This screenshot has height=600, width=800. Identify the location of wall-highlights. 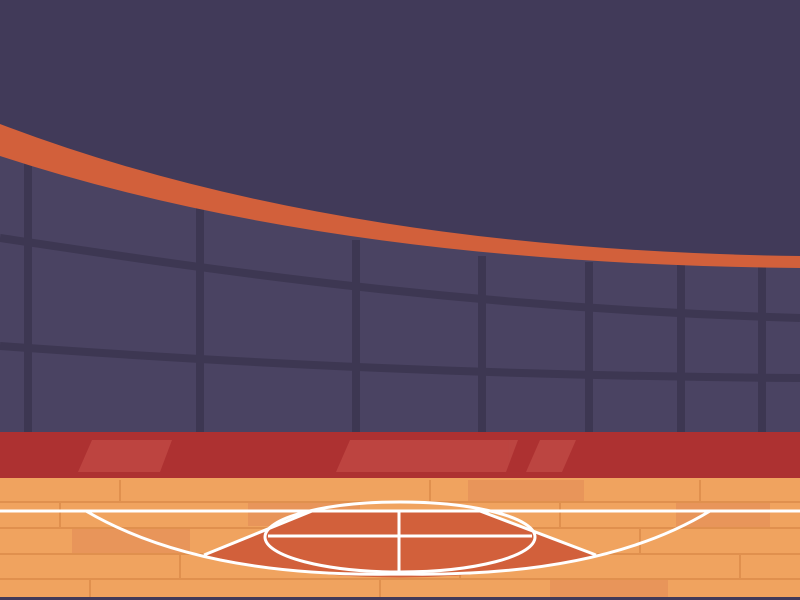
(327, 456).